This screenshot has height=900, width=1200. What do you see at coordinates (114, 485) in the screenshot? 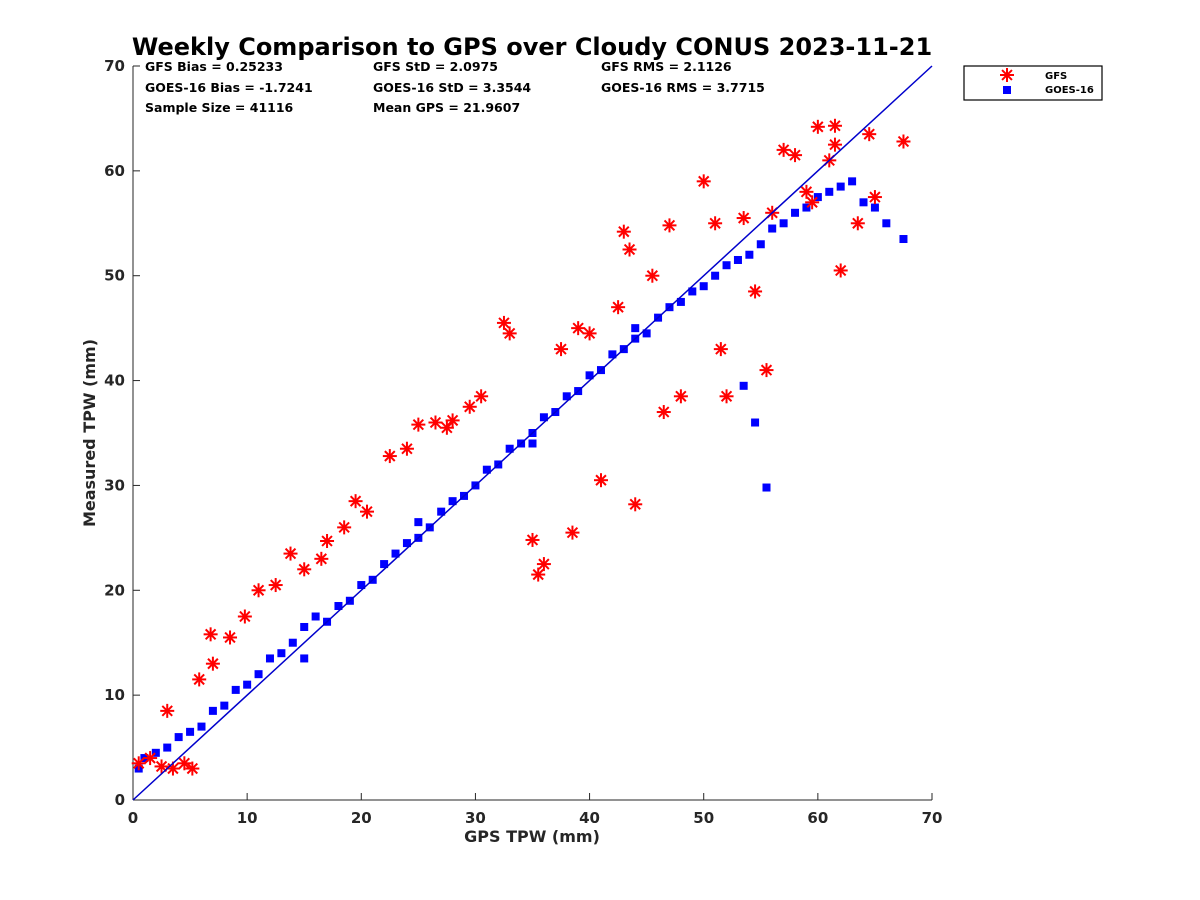
I see `y-tick-label: 30` at bounding box center [114, 485].